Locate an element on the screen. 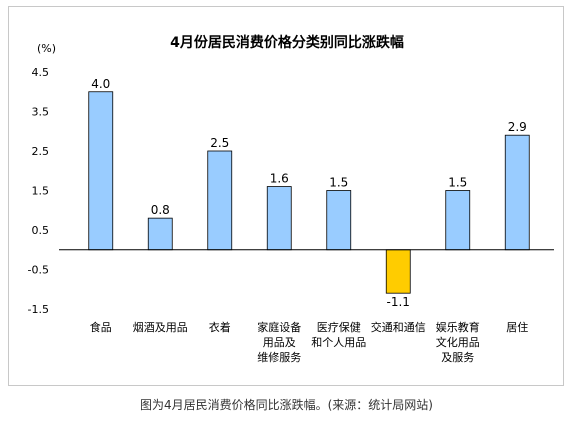 The width and height of the screenshot is (573, 426). category-label: 居住 is located at coordinates (517, 327).